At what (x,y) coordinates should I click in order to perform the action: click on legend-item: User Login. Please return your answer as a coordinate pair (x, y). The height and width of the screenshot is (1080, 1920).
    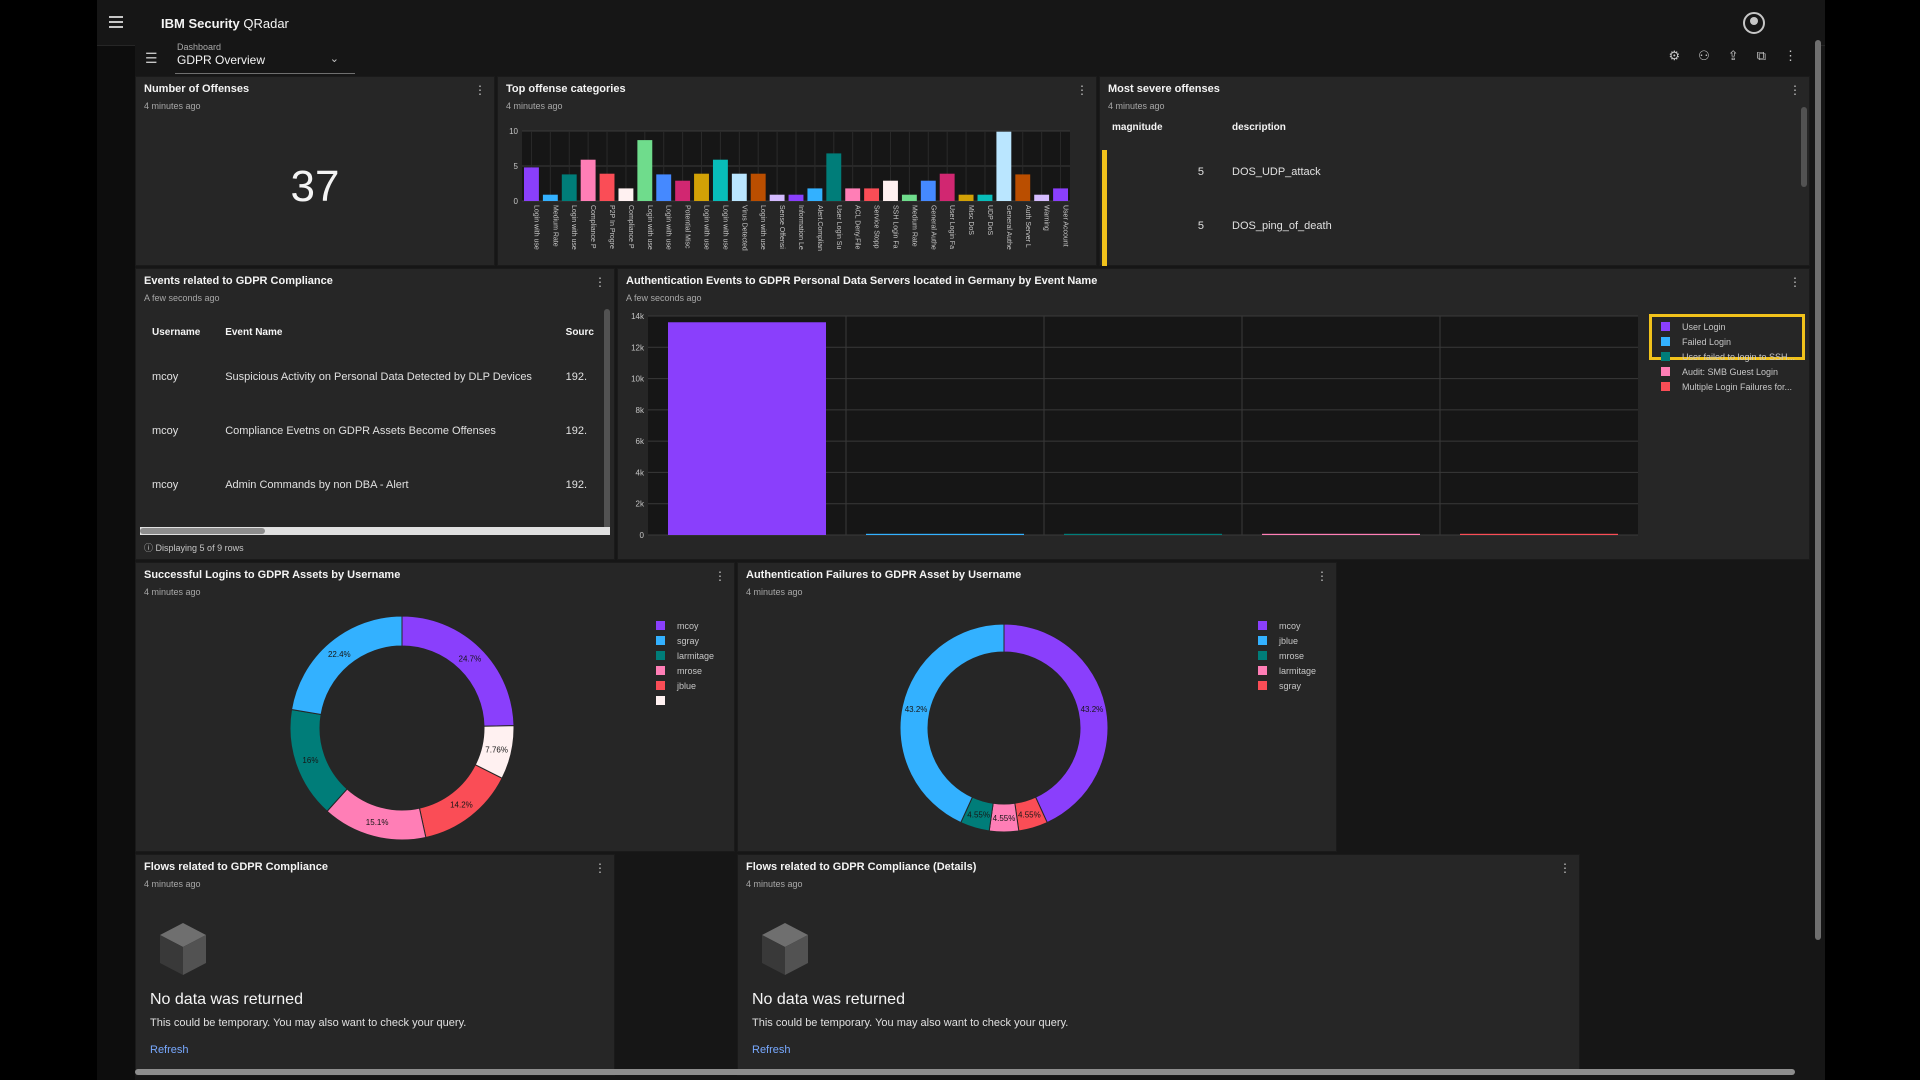
    Looking at the image, I should click on (1728, 326).